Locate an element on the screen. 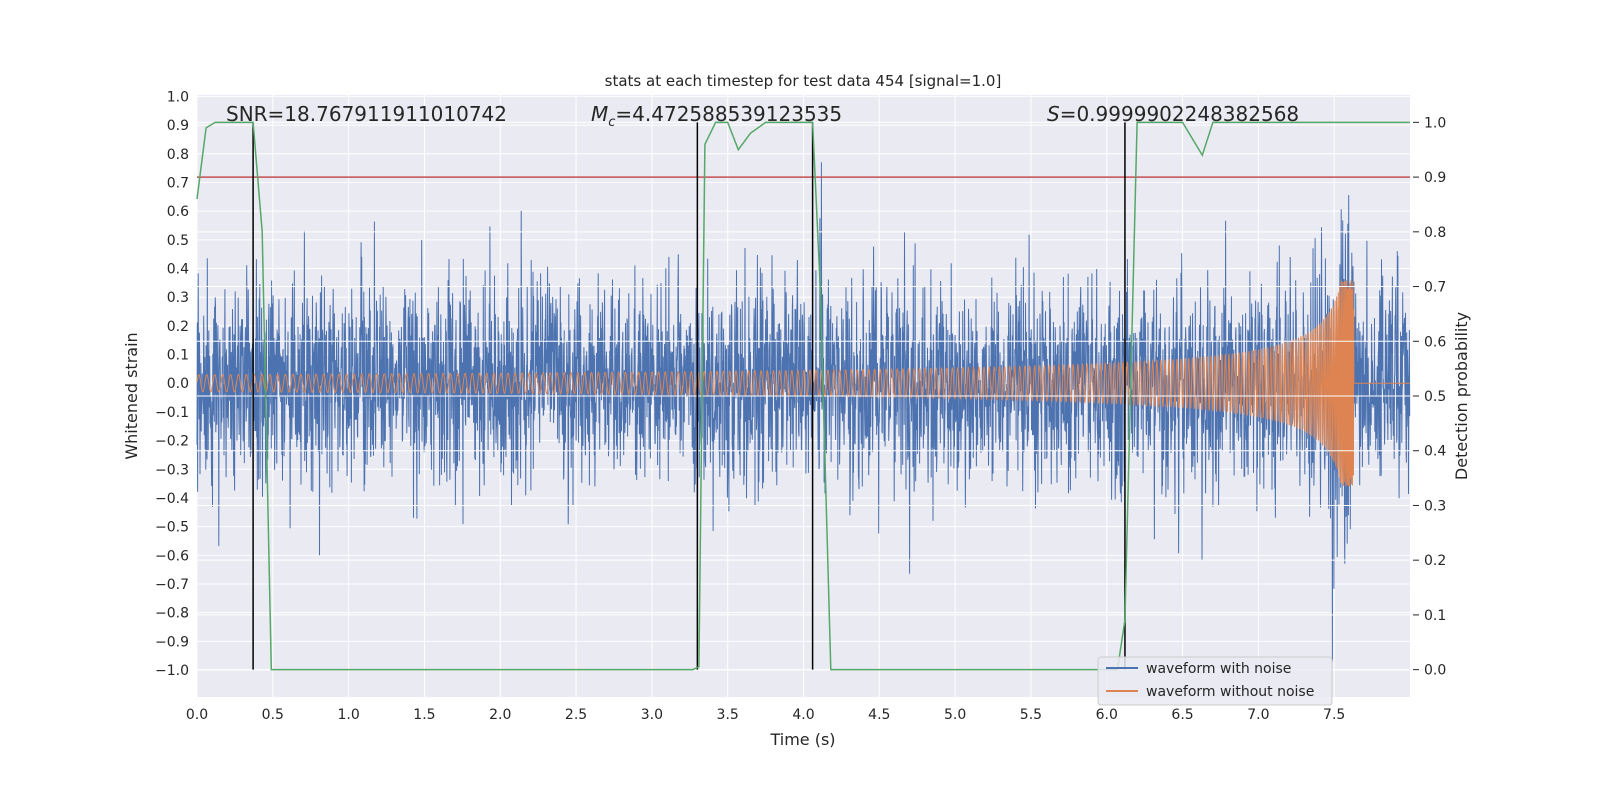  s-value: =0.9999902248382568 is located at coordinates (1179, 114).